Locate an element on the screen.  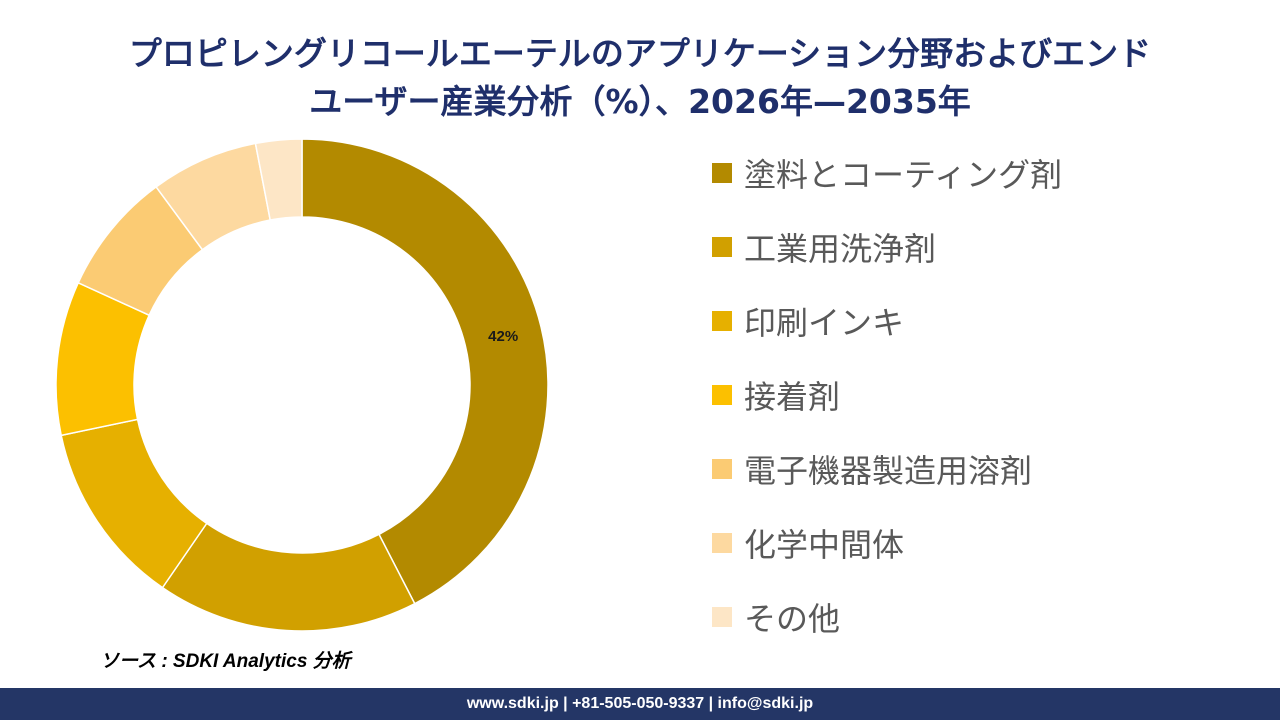
legend-label-2: 工業用洗浄剤 is located at coordinates (840, 249).